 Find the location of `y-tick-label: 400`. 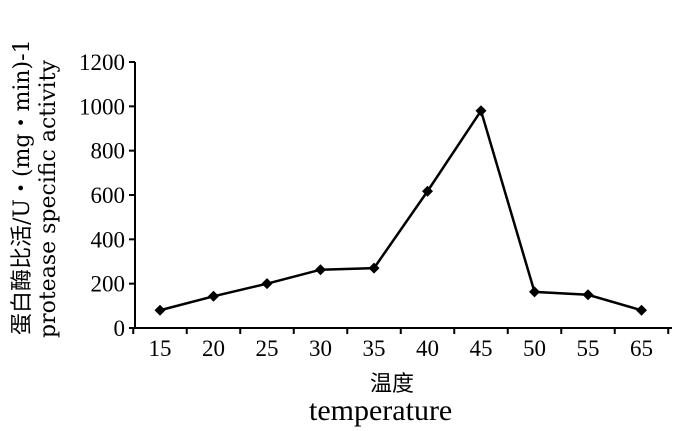

y-tick-label: 400 is located at coordinates (108, 239).